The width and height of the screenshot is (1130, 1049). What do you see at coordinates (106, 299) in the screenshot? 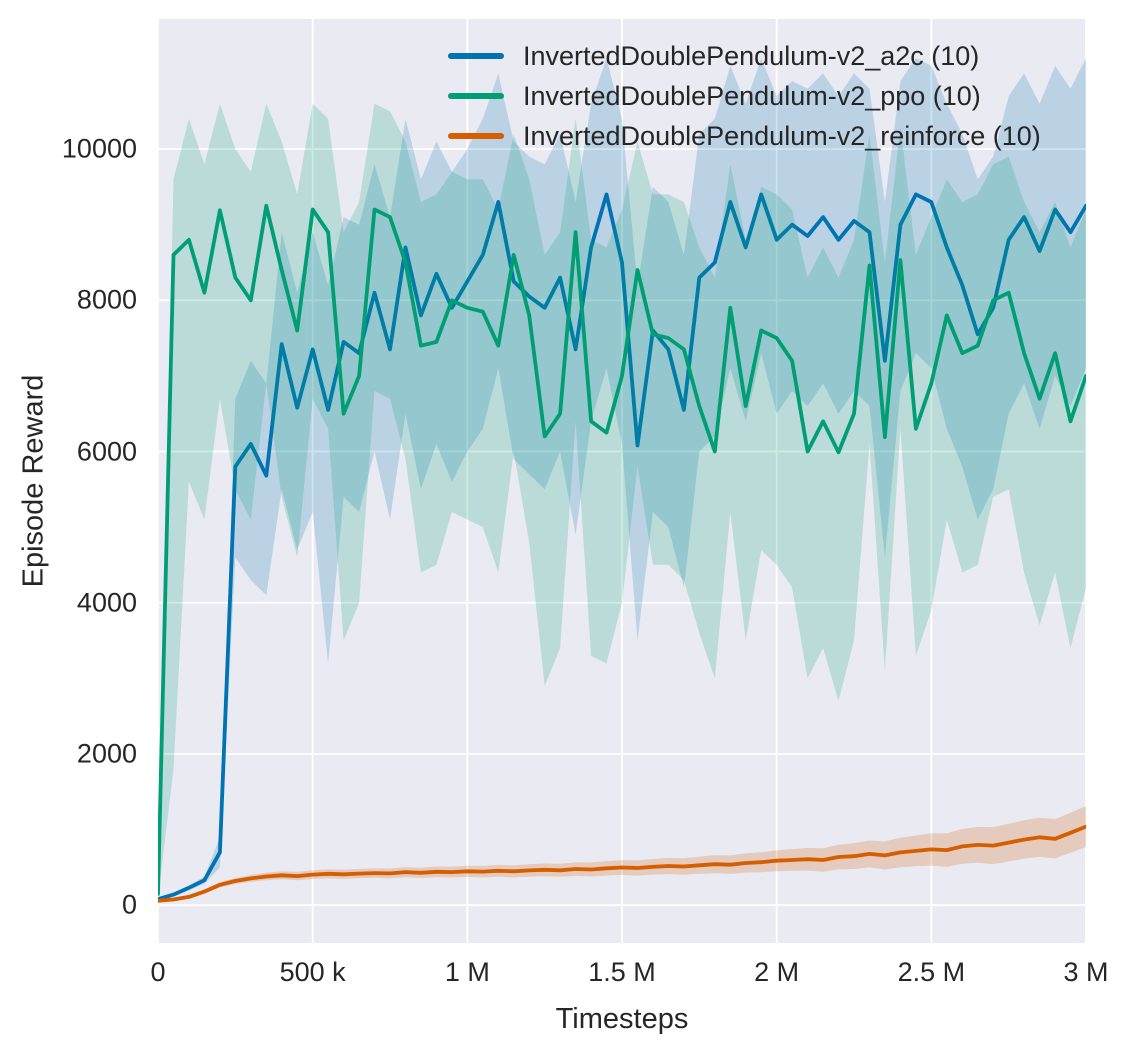
I see `y-tick-label: 8000` at bounding box center [106, 299].